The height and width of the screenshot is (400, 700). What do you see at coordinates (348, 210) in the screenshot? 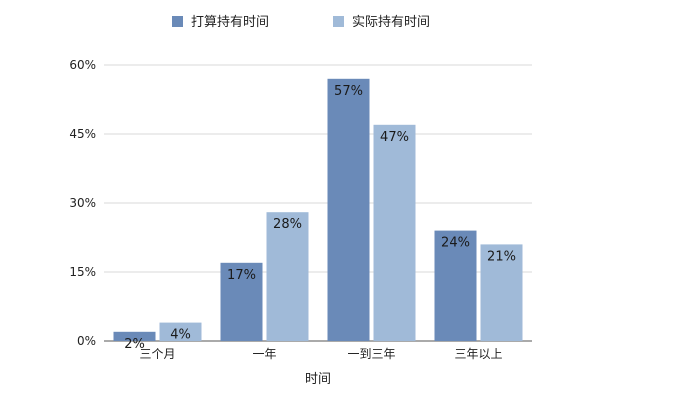
I see `bar-打算持有时间-一到三年` at bounding box center [348, 210].